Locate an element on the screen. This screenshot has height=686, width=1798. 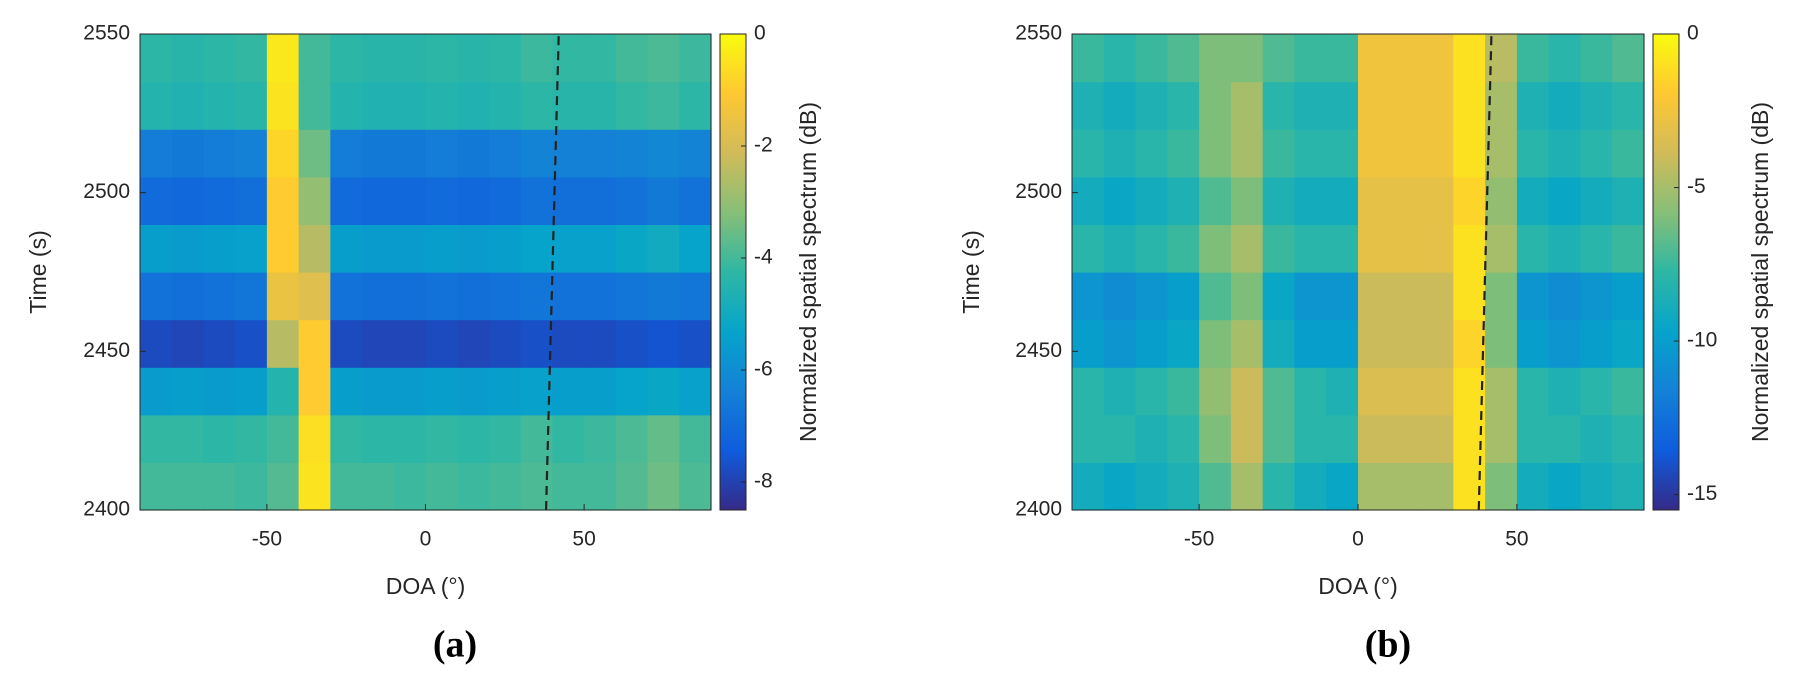
y-tick-label: 2500 is located at coordinates (106, 191).